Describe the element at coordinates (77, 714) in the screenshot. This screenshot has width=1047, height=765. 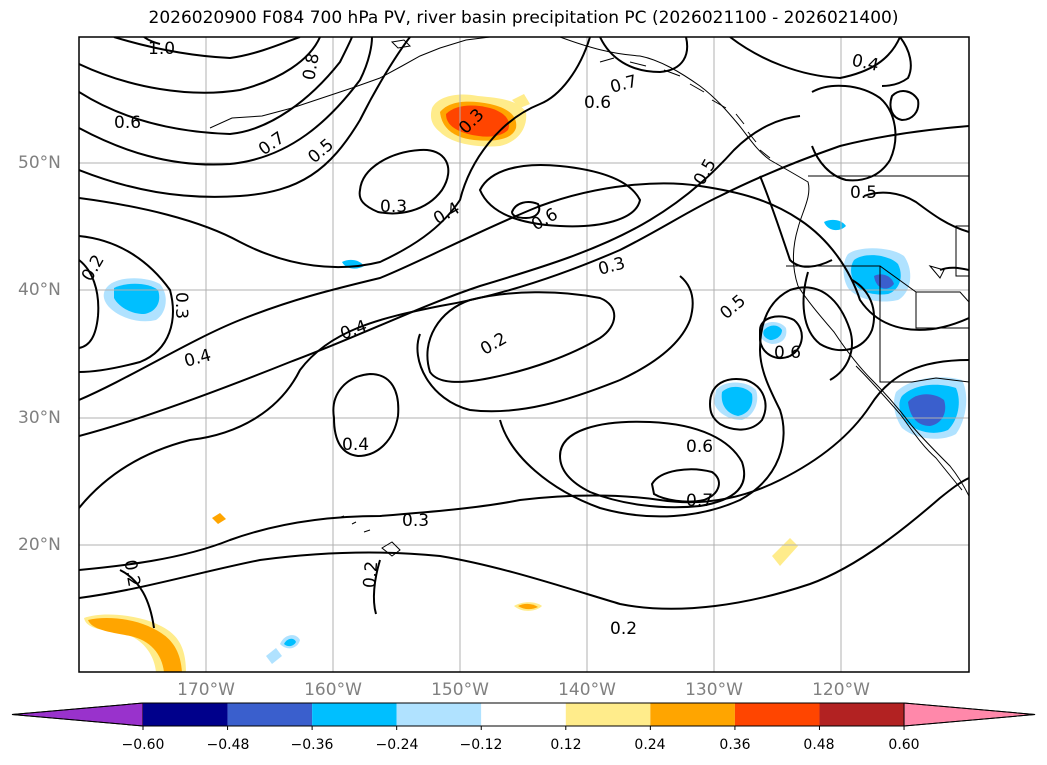
I see `colorbar-extension-low` at that location.